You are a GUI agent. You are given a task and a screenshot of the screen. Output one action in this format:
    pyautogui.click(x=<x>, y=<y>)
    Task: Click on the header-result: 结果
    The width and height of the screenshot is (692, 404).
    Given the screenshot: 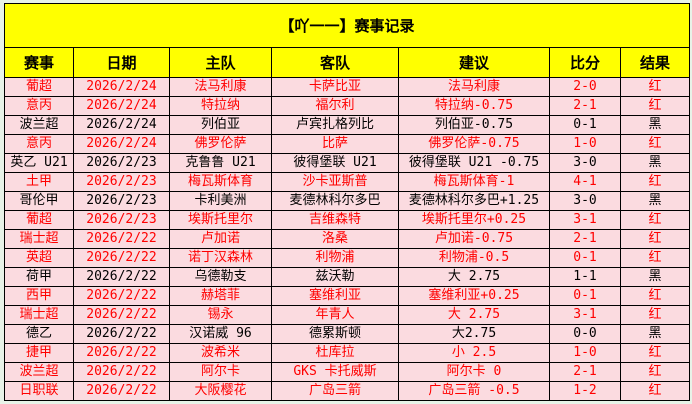 What is the action you would take?
    pyautogui.click(x=655, y=62)
    